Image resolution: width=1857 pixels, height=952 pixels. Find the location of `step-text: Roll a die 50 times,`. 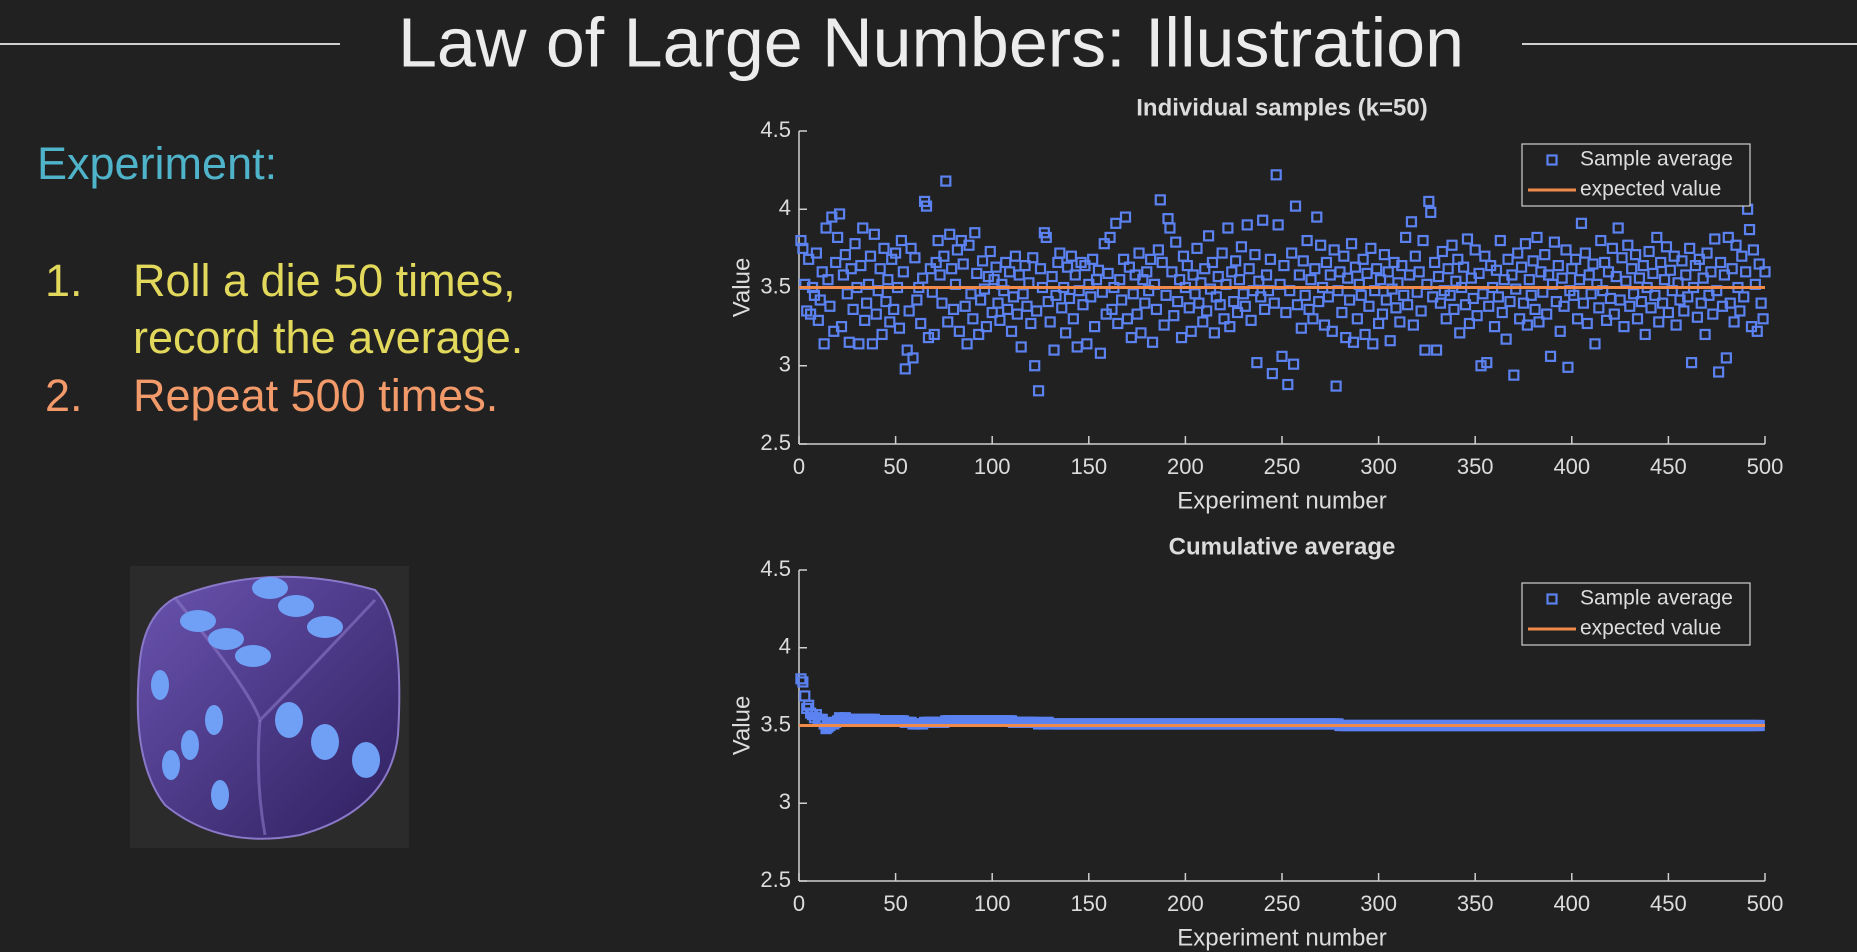

step-text: Roll a die 50 times, is located at coordinates (324, 280).